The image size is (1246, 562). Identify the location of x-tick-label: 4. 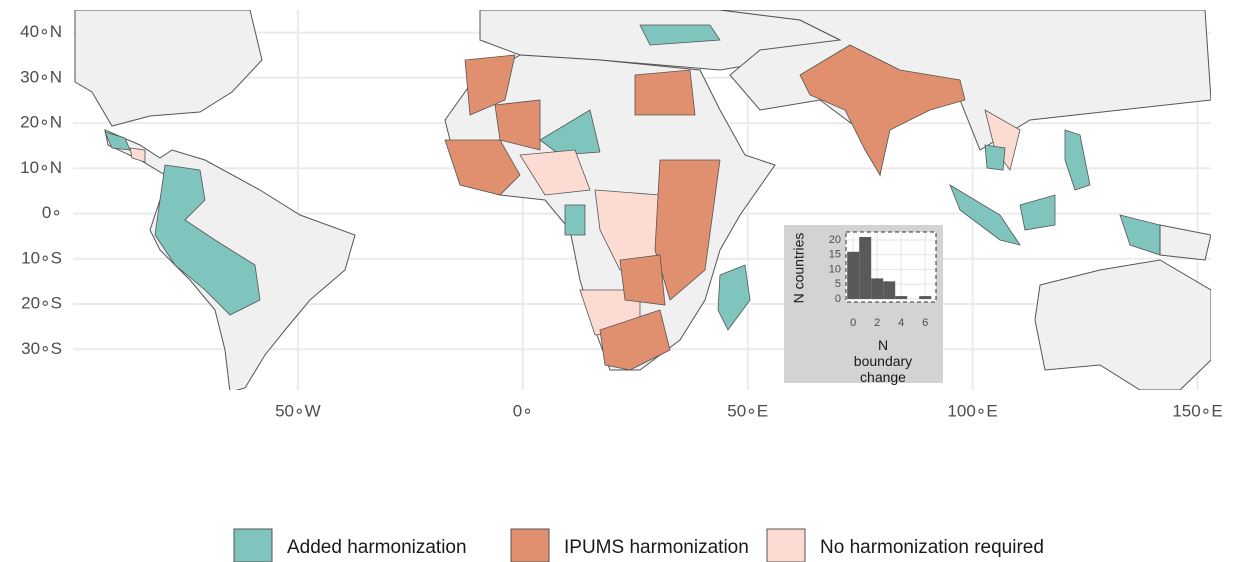
(901, 323).